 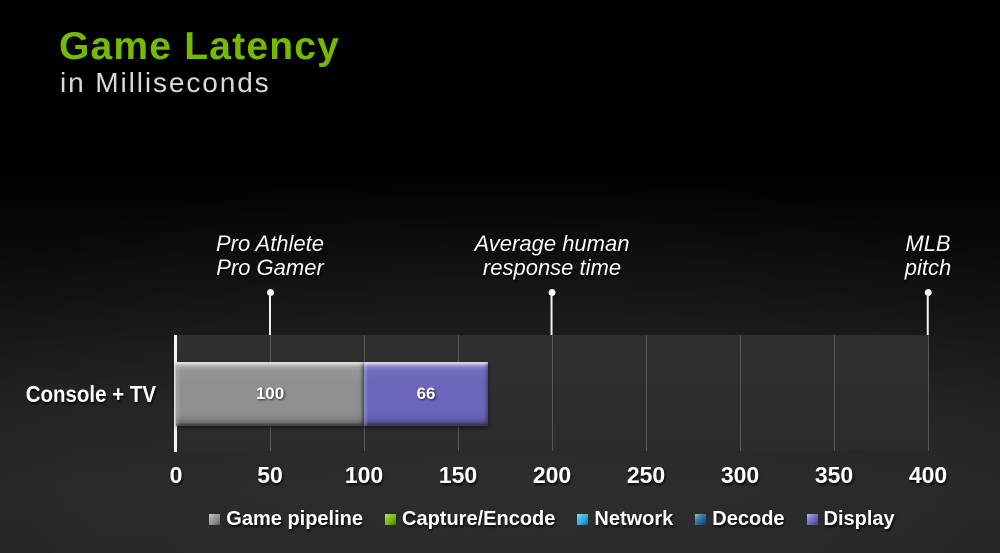 I want to click on legend-label: Display, so click(x=859, y=519).